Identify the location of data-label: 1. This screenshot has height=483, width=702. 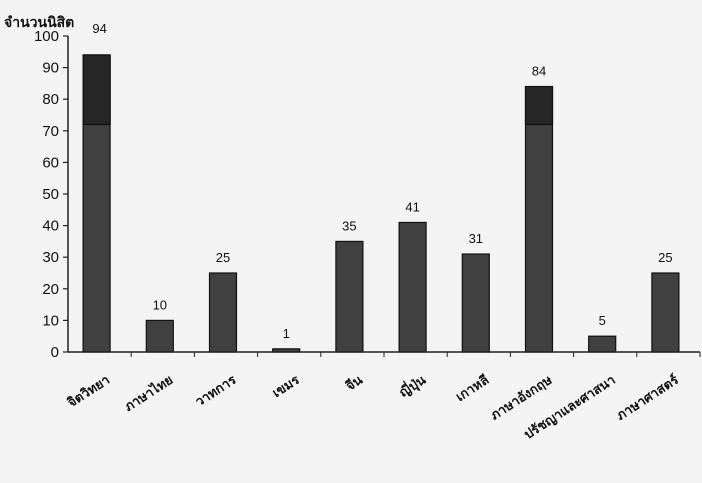
(286, 333).